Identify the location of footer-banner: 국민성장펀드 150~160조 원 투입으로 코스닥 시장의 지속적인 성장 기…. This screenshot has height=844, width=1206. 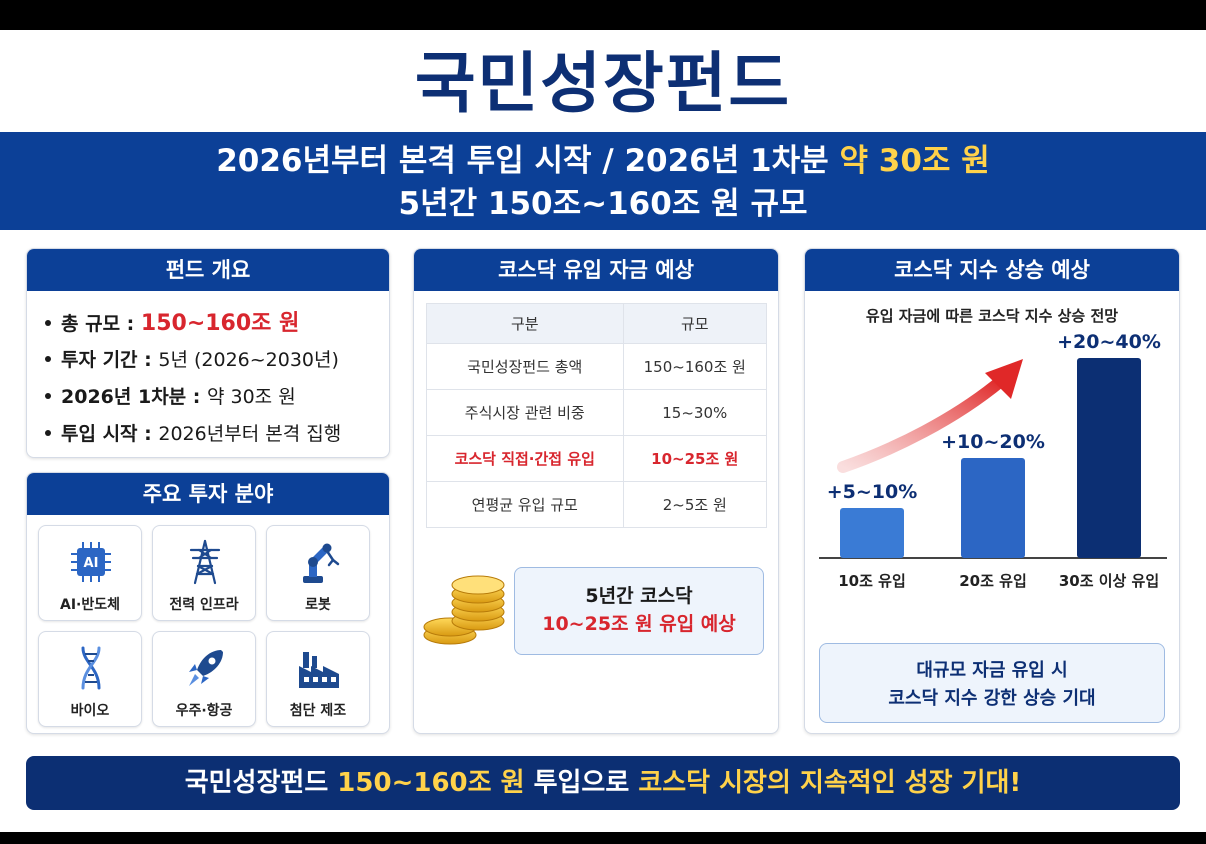
(603, 783).